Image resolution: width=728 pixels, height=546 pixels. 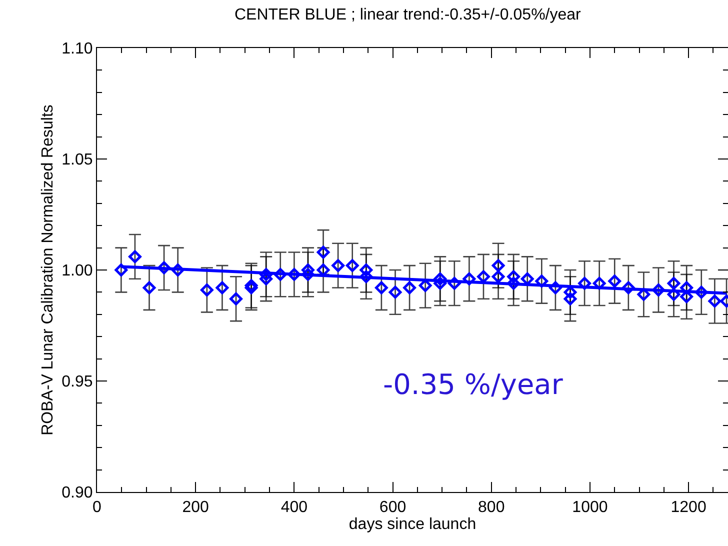 What do you see at coordinates (48, 270) in the screenshot?
I see `y-axis-title: ROBA-V Lunar Calibration Normalized Results` at bounding box center [48, 270].